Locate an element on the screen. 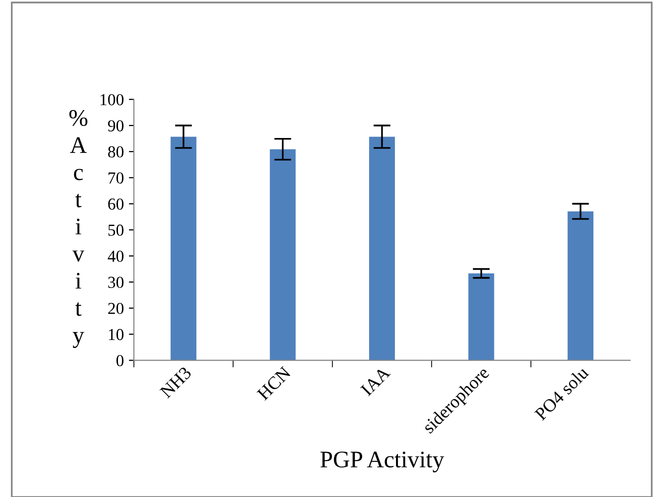 The image size is (653, 497). y-tick-label: 70 is located at coordinates (116, 178).